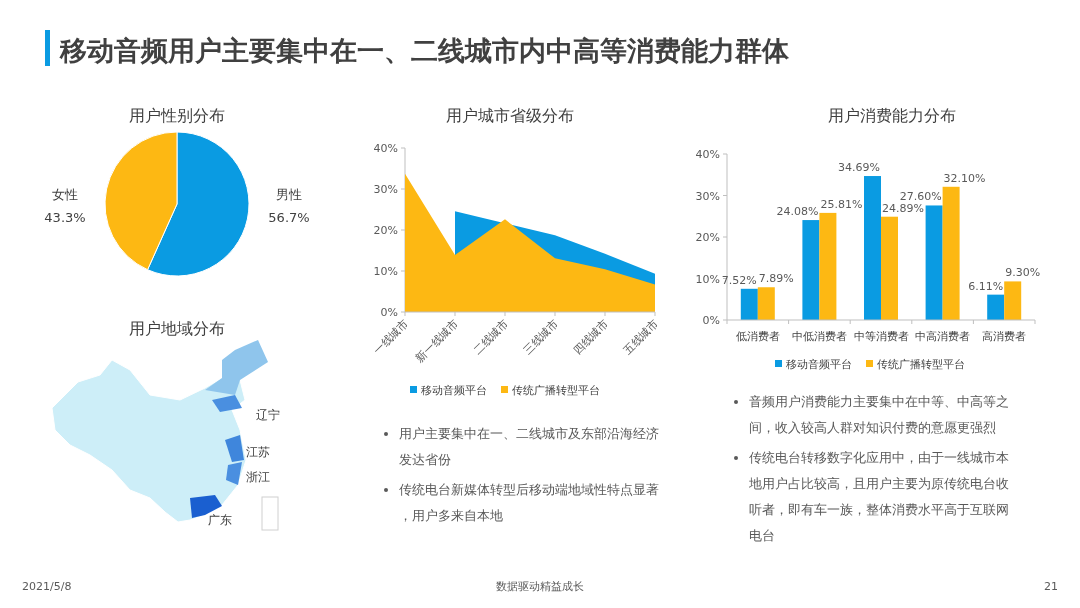 Image resolution: width=1080 pixels, height=608 pixels. I want to click on data-label: 6.11%, so click(986, 286).